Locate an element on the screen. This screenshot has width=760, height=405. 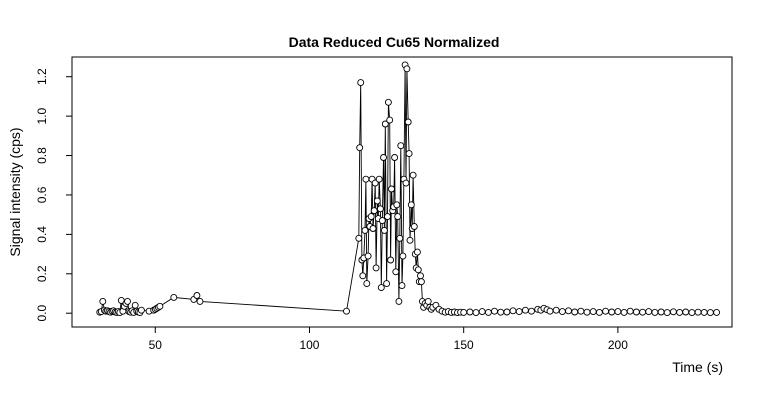
y-tick-label: 1.0 is located at coordinates (42, 115).